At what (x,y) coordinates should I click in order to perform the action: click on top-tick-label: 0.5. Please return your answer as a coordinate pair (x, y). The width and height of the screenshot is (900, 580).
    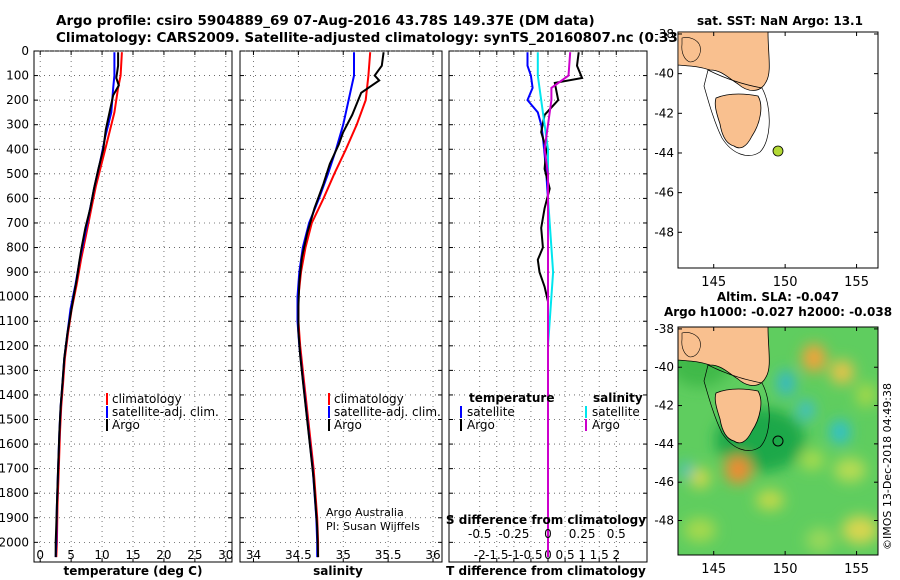
    Looking at the image, I should click on (616, 534).